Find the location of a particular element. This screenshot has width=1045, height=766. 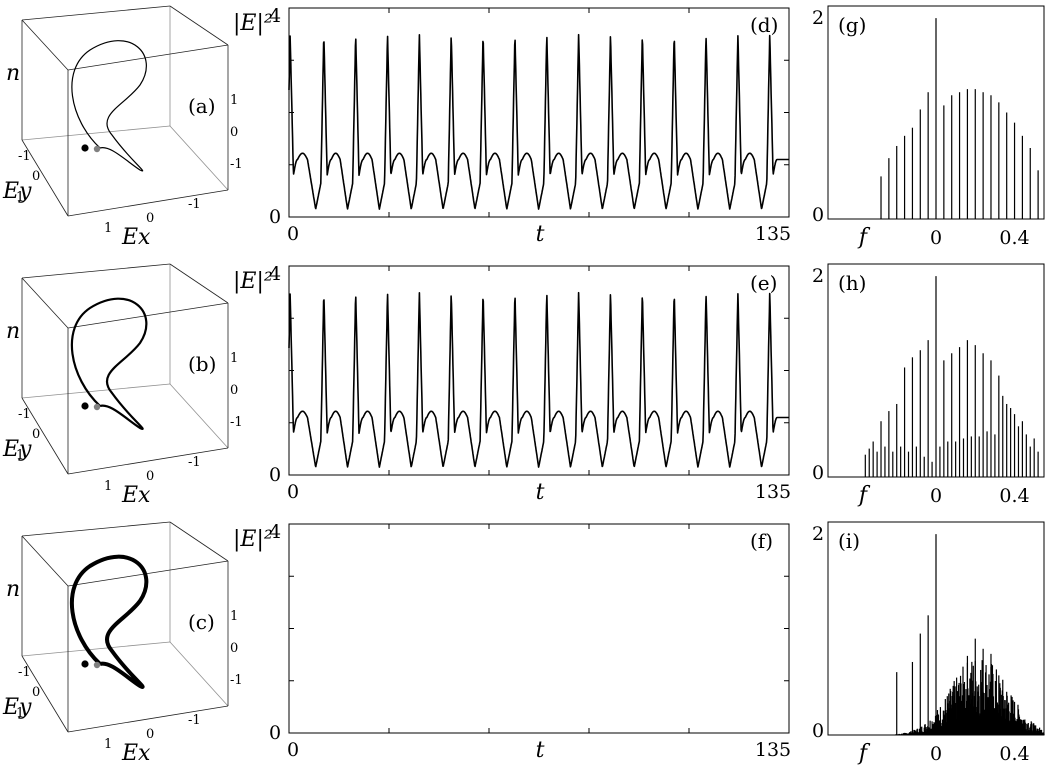

spectrum-(g): 2 0 f 0 0.4 (g) is located at coordinates (928, 127).